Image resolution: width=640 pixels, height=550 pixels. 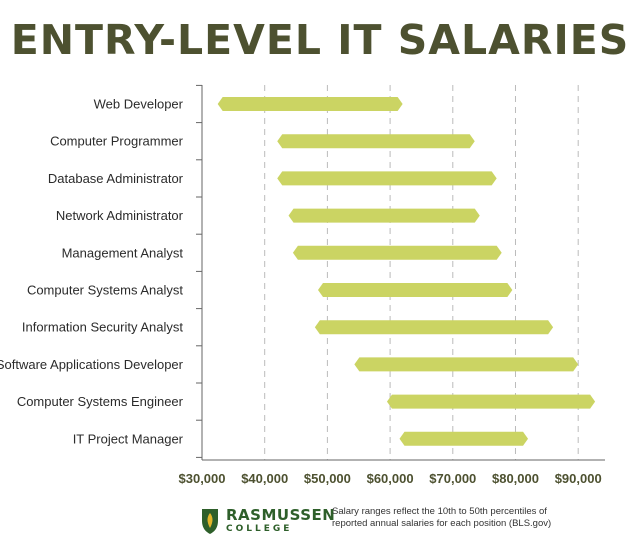 What do you see at coordinates (123, 252) in the screenshot?
I see `category-label: Management Analyst` at bounding box center [123, 252].